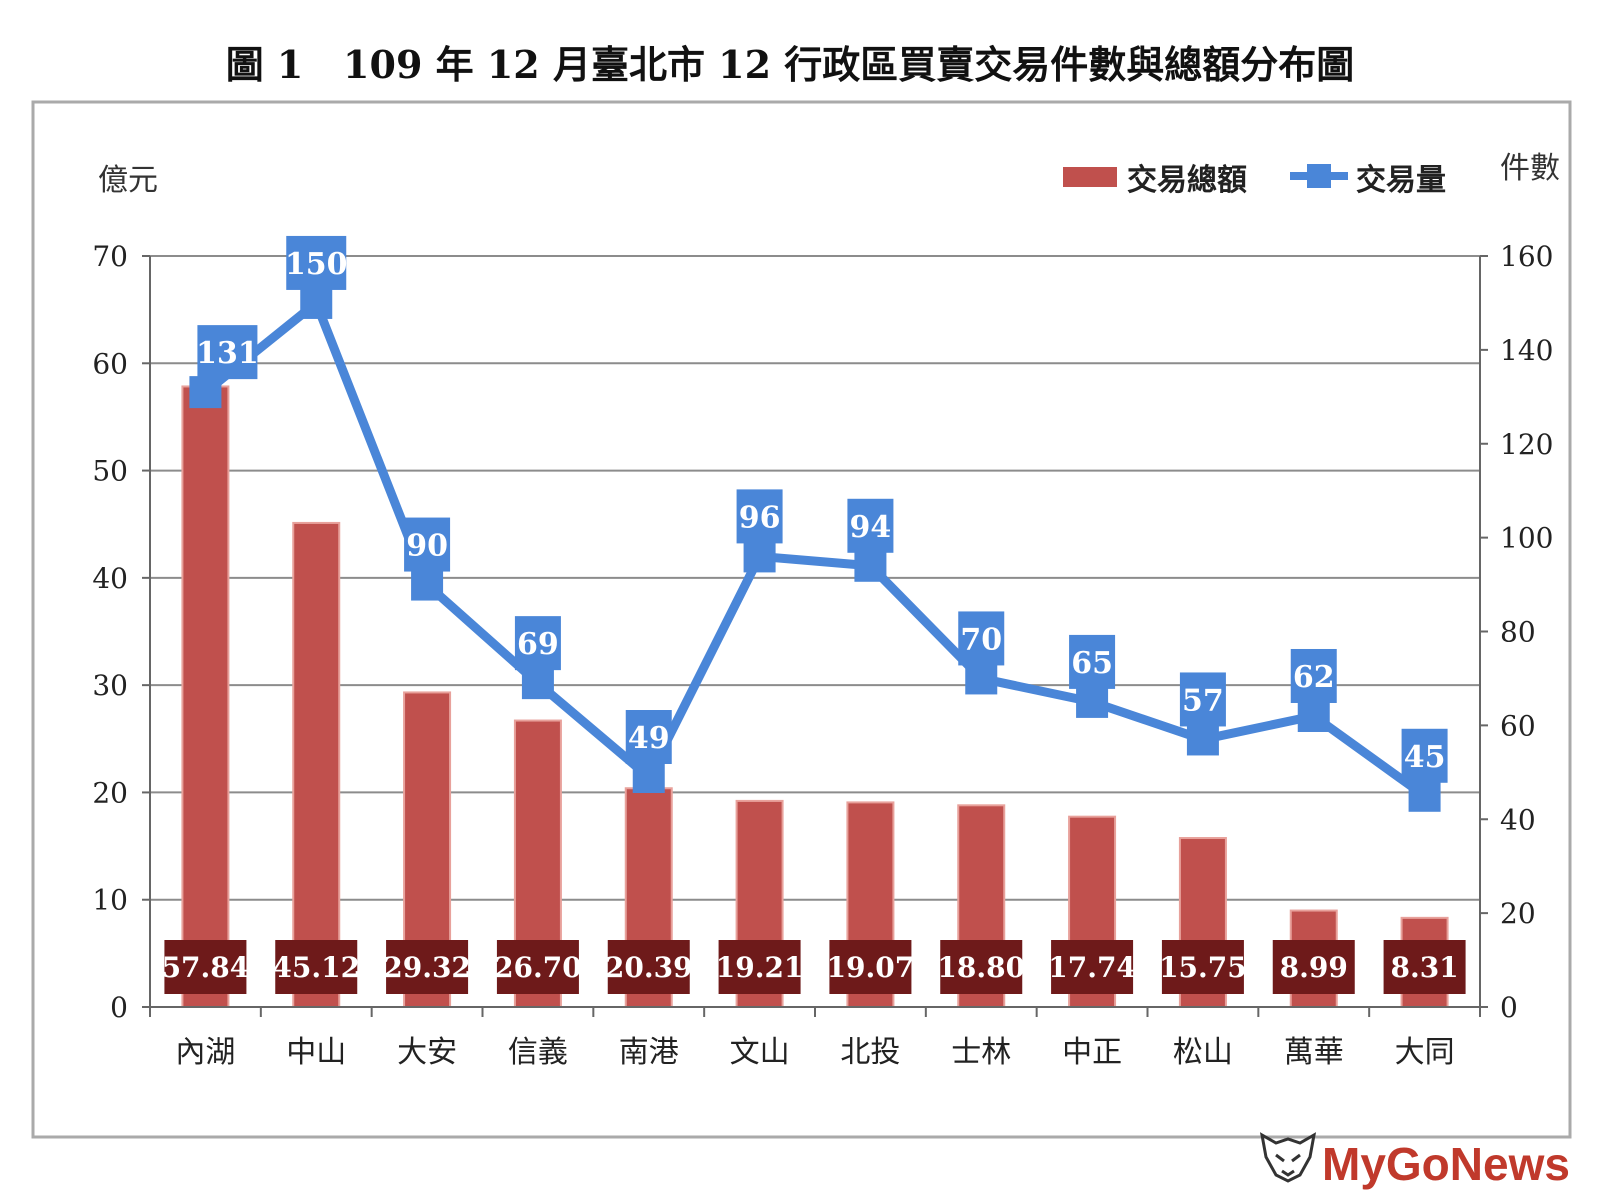 This screenshot has width=1600, height=1200. I want to click on right-tick-label: 80, so click(1518, 632).